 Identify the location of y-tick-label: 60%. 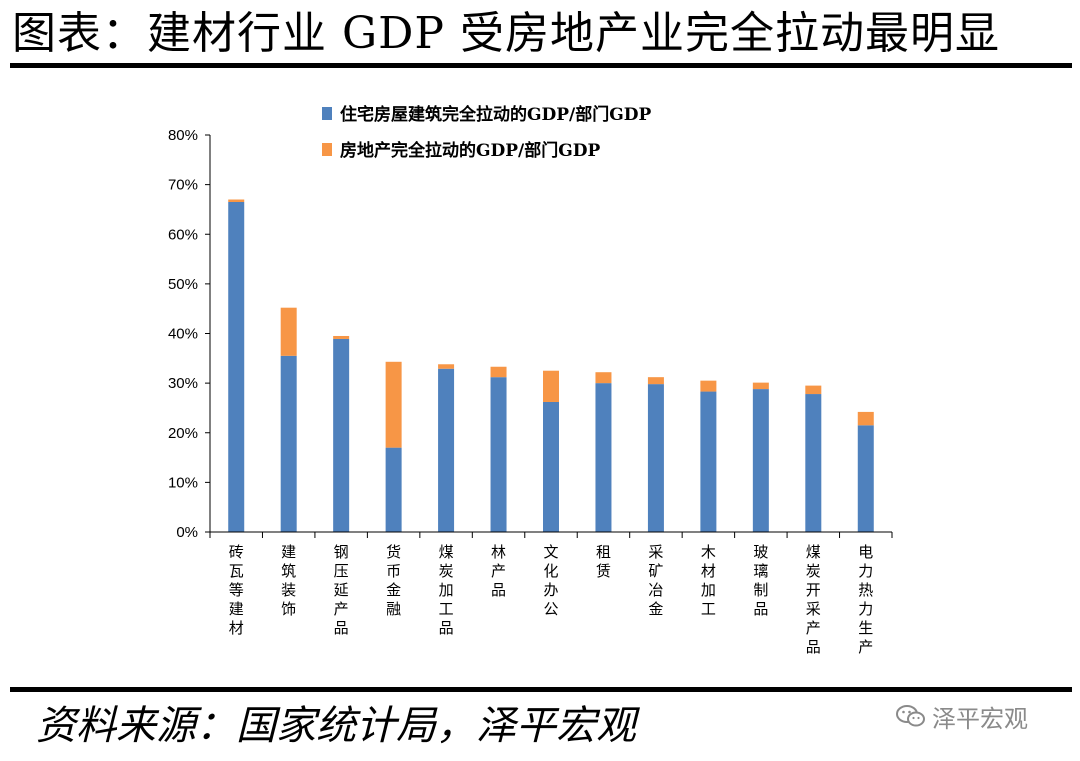
(183, 234).